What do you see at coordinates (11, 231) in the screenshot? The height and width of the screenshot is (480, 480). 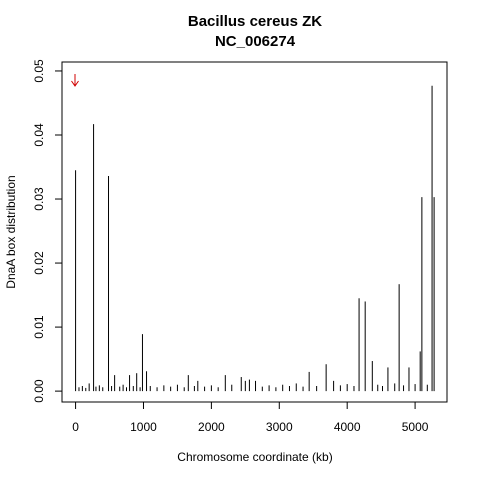 I see `y-axis-label: DnaA box distribution` at bounding box center [11, 231].